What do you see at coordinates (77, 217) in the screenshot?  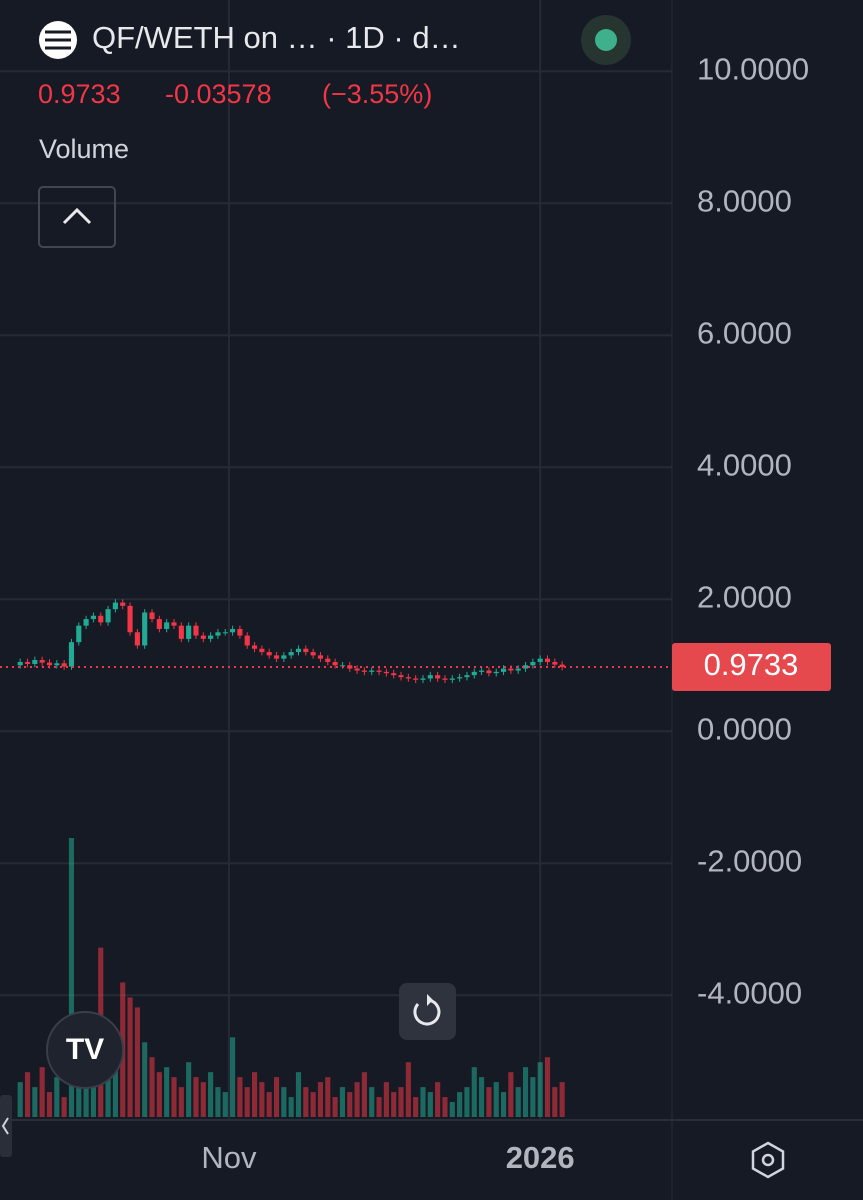 I see `collapse-button` at bounding box center [77, 217].